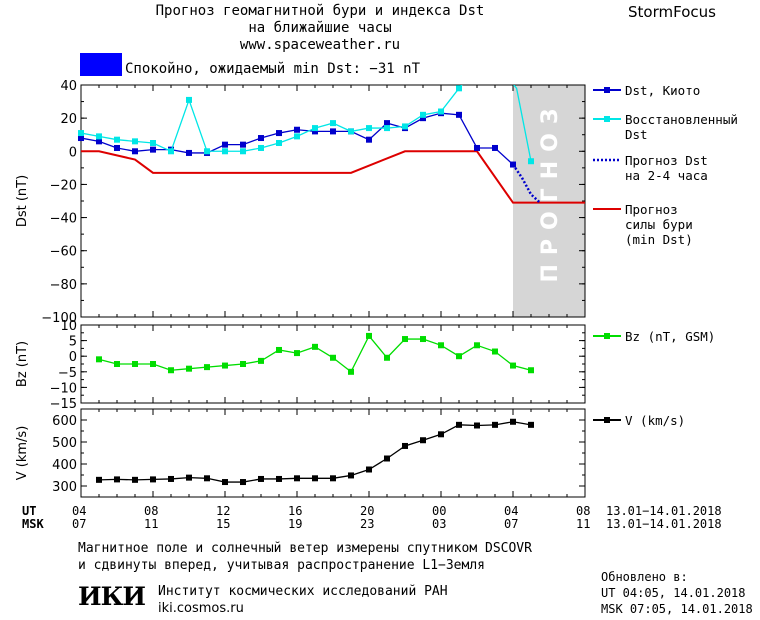 Image resolution: width=760 pixels, height=620 pixels. Describe the element at coordinates (63, 252) in the screenshot. I see `dst-ytick-label: −60` at that location.